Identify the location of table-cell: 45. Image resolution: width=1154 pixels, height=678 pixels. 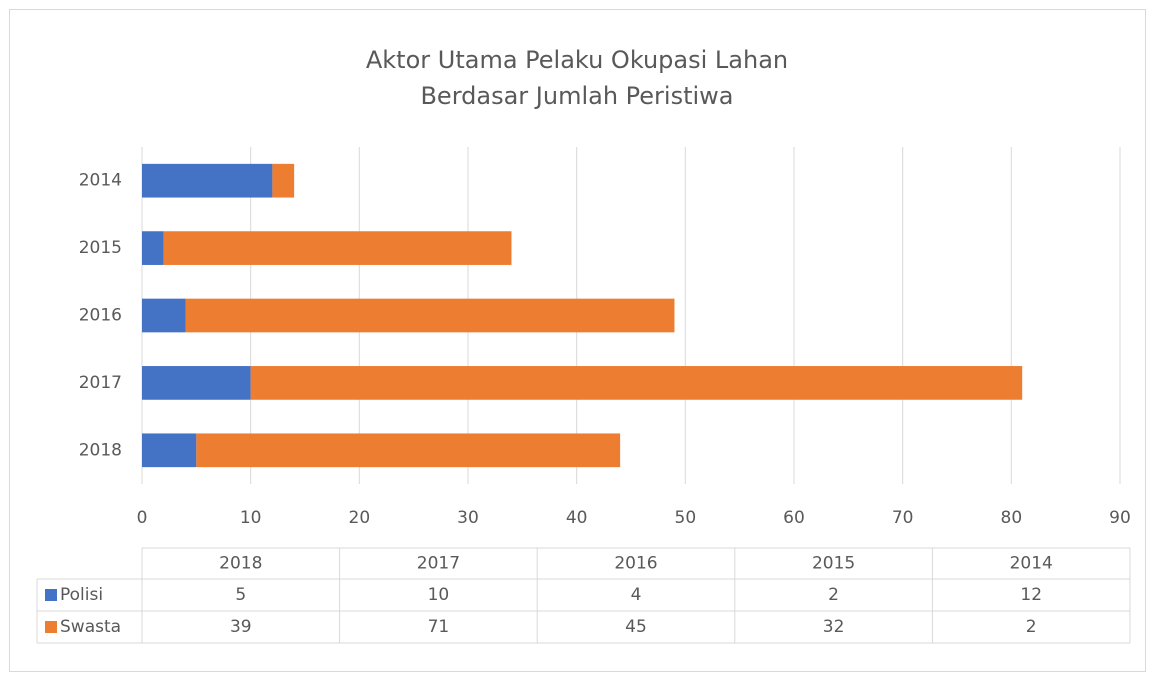
(636, 627).